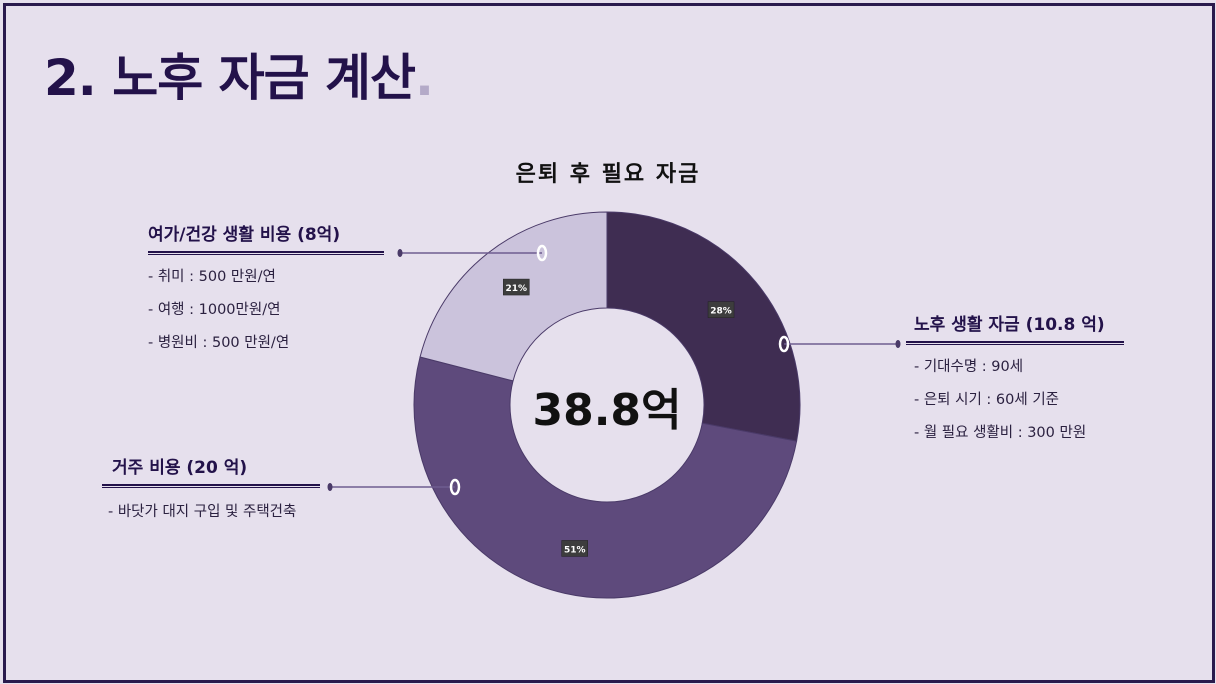 The height and width of the screenshot is (684, 1216). I want to click on slice-leisure-health, so click(513, 296).